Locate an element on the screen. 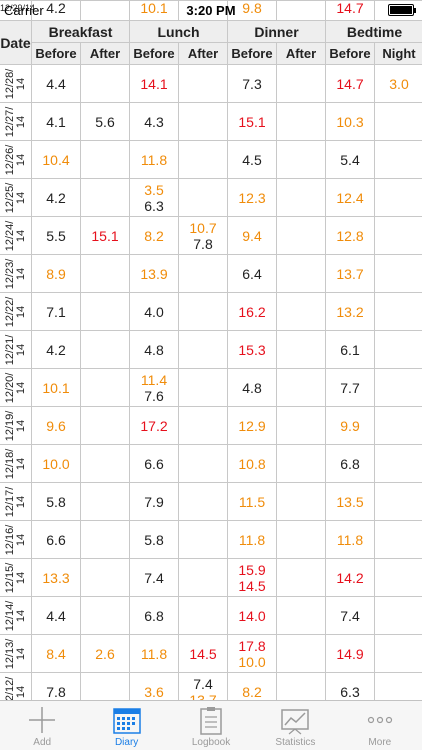 The width and height of the screenshot is (422, 750). reading-cell: 12.4 is located at coordinates (350, 197).